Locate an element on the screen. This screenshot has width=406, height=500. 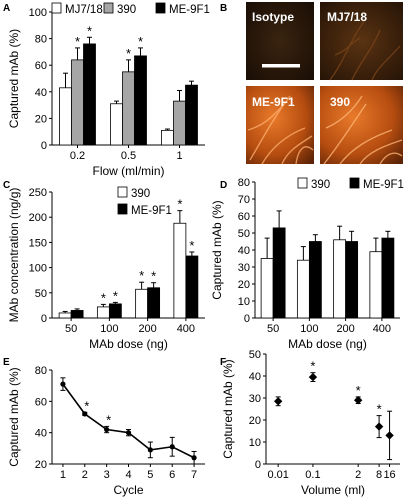
y-tick-label: 10 is located at coordinates (244, 302).